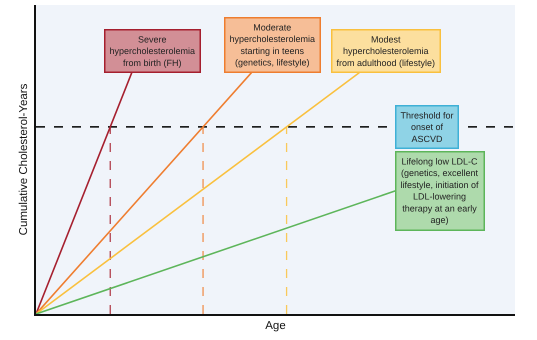 The width and height of the screenshot is (537, 340). Describe the element at coordinates (427, 127) in the screenshot. I see `ref-line-label: Threshold for onset of ASCVD` at that location.